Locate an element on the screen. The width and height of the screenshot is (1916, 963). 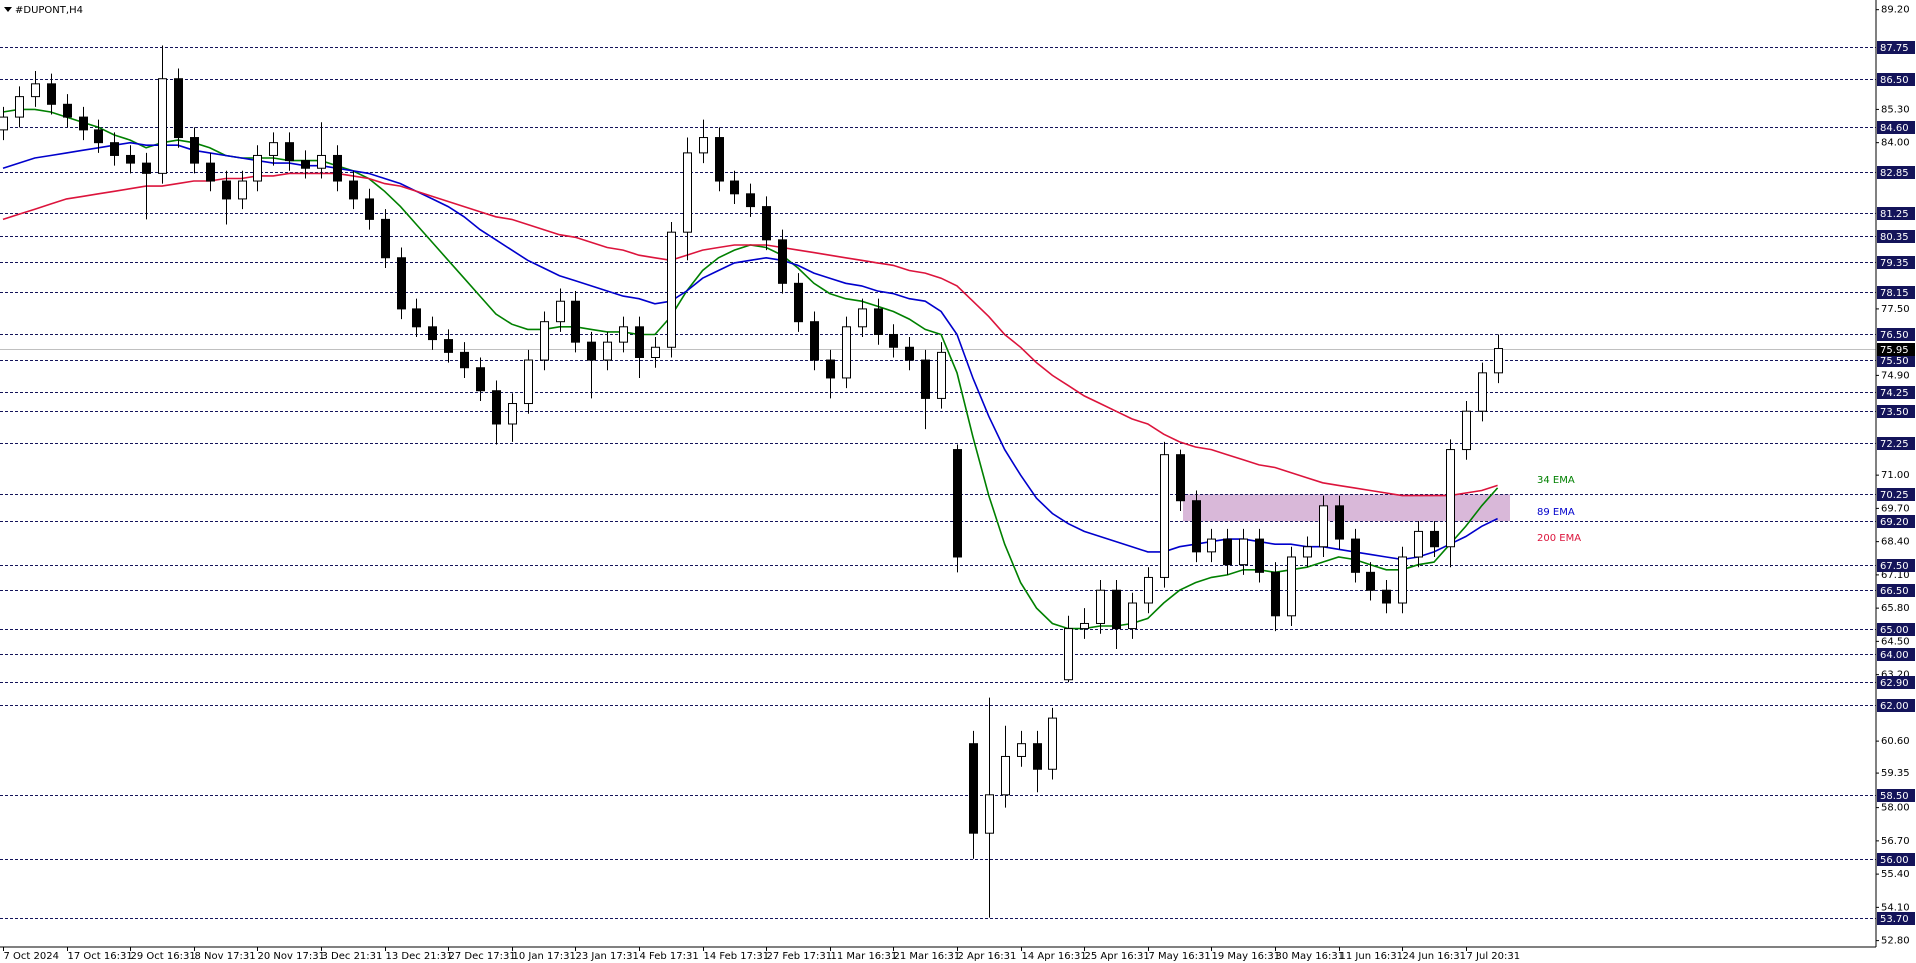
x-tick-label: 10 Jan 17:31 is located at coordinates (544, 956).